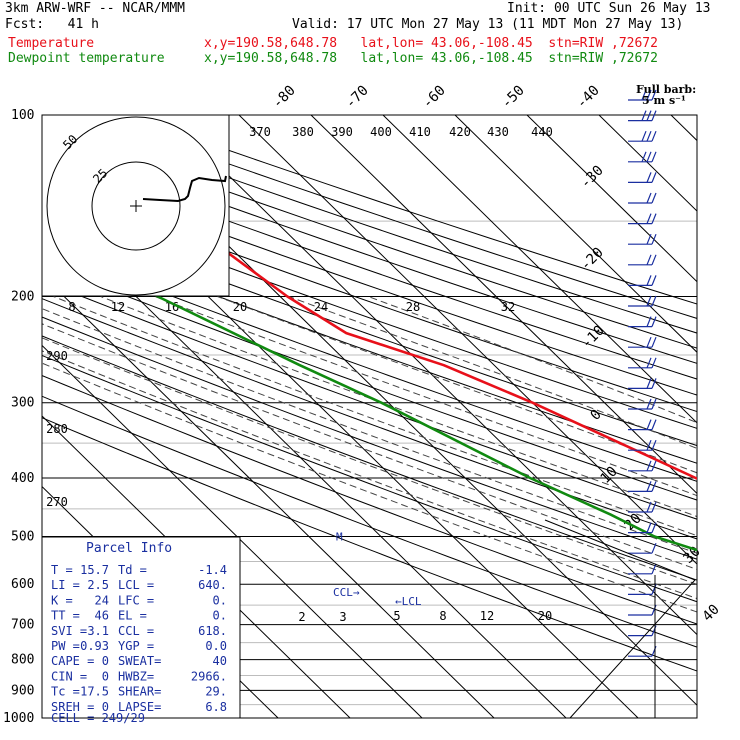  Describe the element at coordinates (172, 307) in the screenshot. I see `hodograph-axis-label: 16` at that location.